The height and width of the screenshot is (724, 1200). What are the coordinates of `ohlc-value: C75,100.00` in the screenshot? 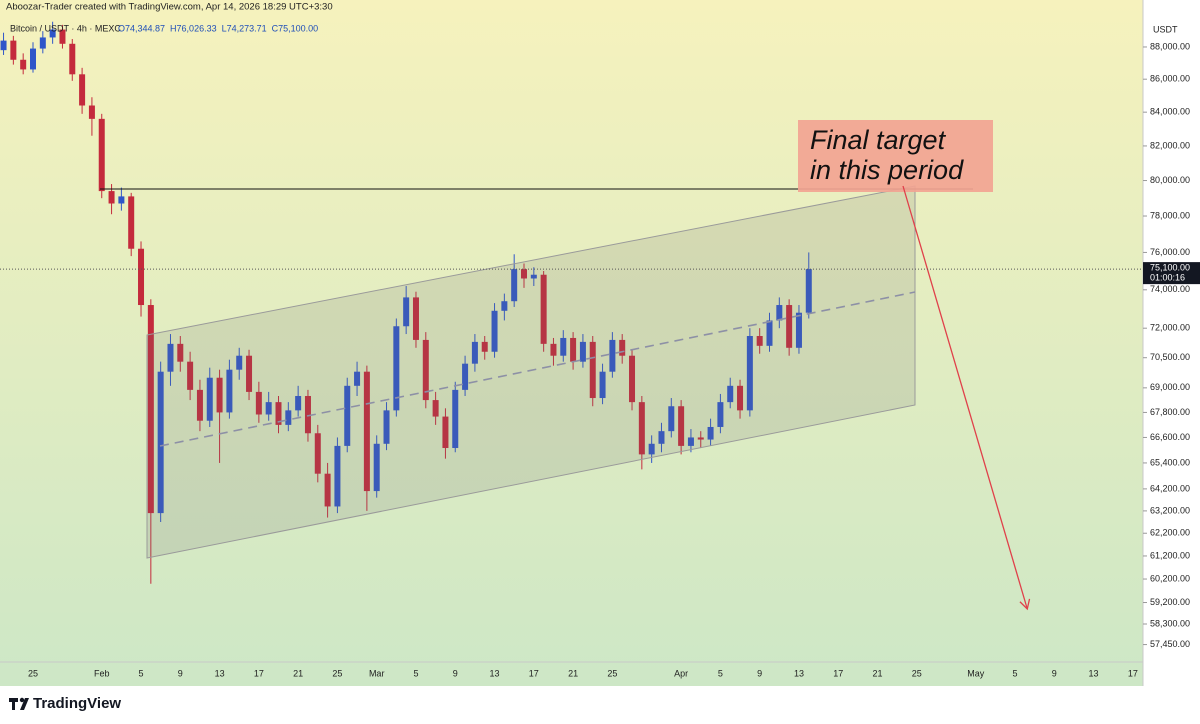 It's located at (295, 28).